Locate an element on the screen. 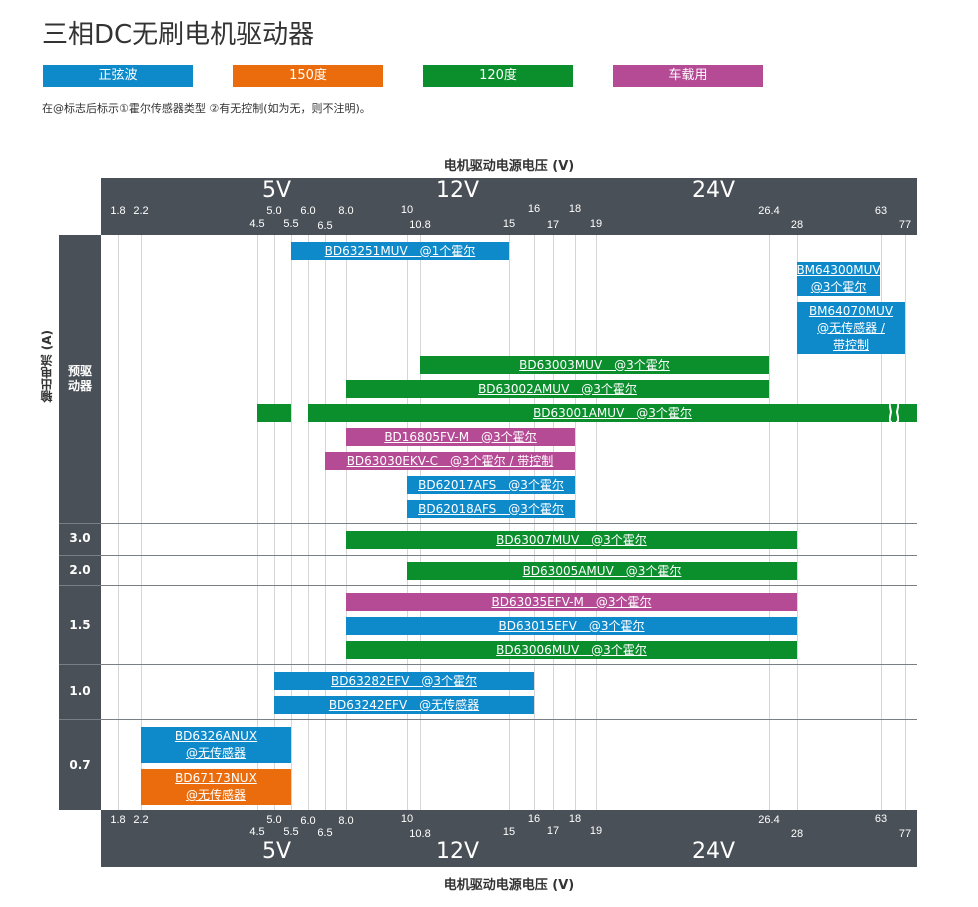  row-label: 1.5 is located at coordinates (80, 625).